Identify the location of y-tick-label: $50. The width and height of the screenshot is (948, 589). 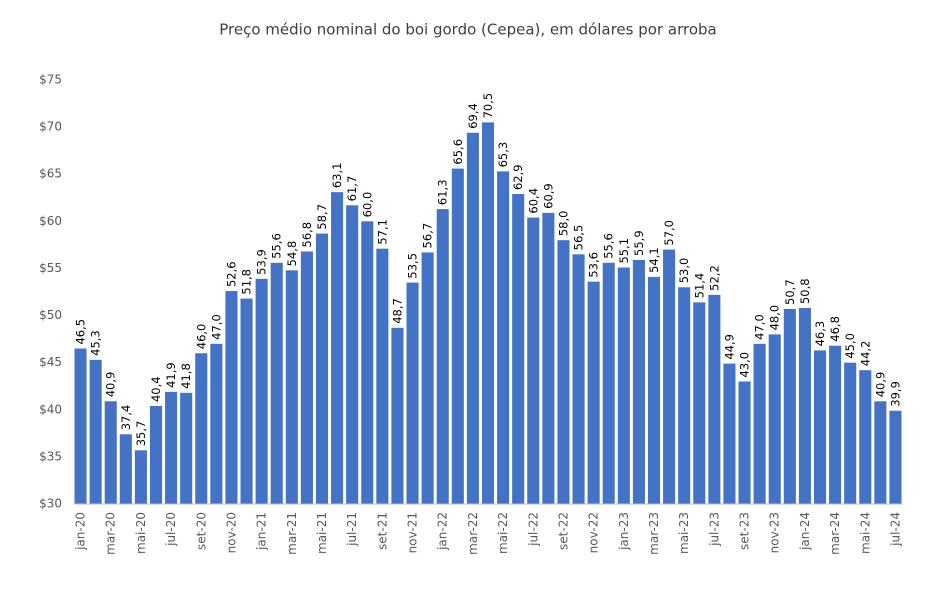
(50, 315).